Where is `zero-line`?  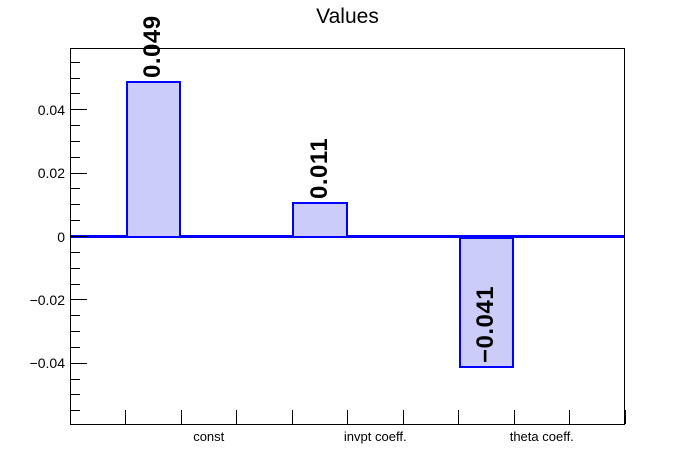 zero-line is located at coordinates (347, 236).